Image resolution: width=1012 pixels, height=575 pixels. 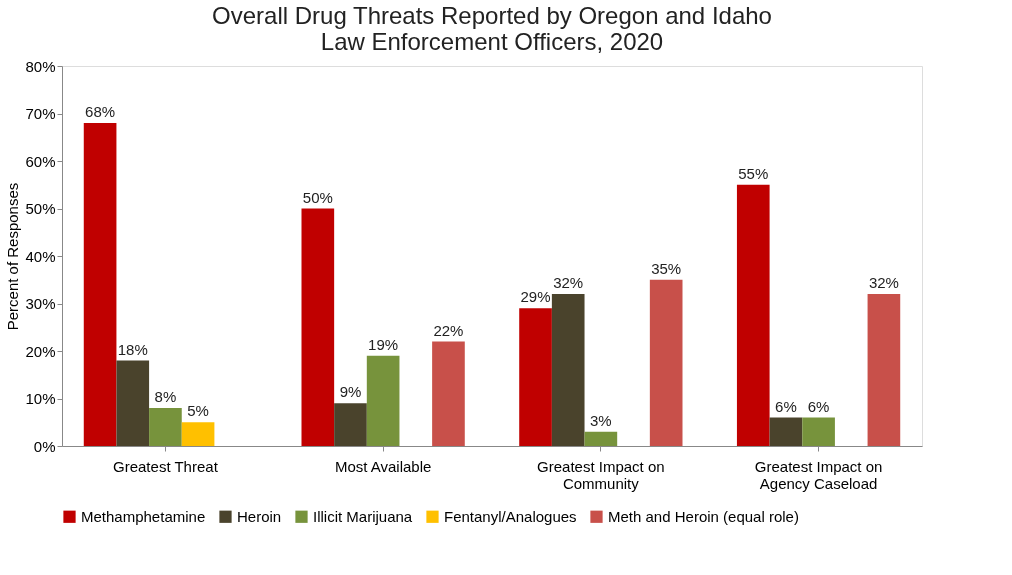 I want to click on y-tick-label: 80%, so click(x=40, y=66).